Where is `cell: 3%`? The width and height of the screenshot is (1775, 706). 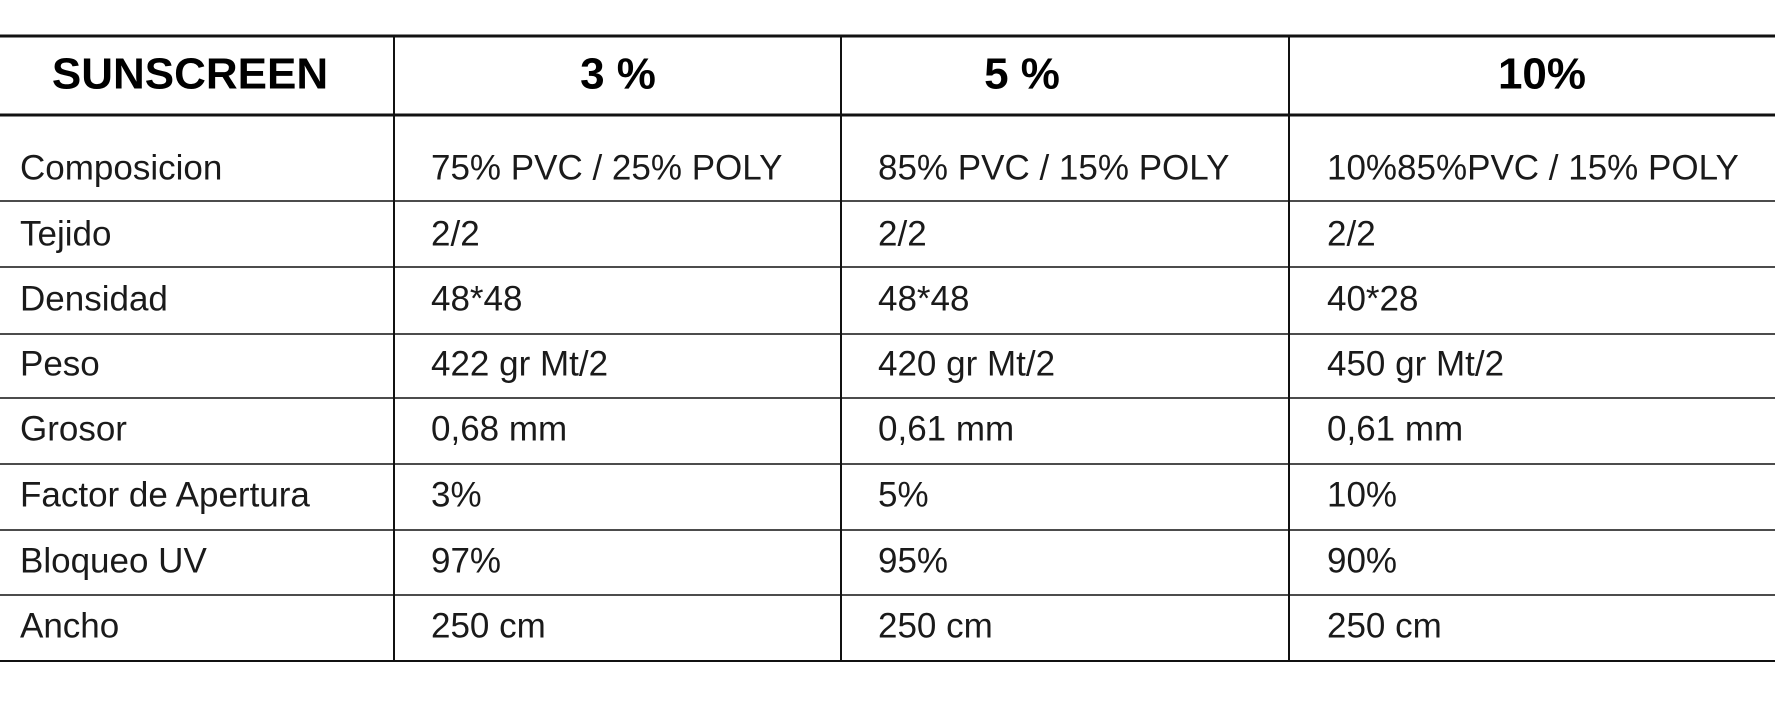 cell: 3% is located at coordinates (456, 494).